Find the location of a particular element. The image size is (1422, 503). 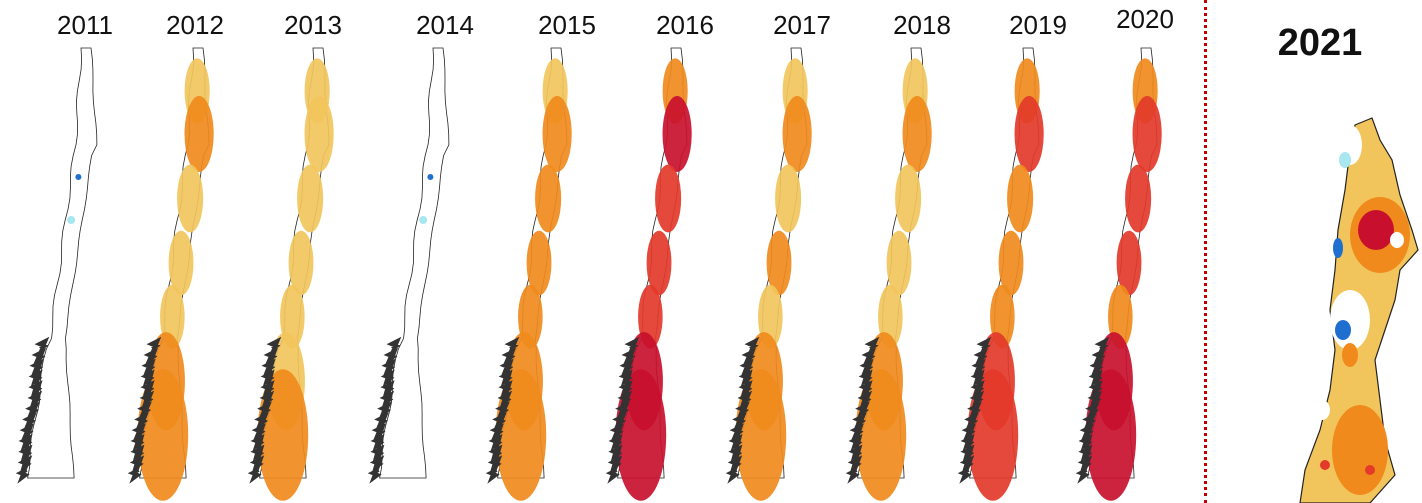

year-label-2017: 2017 is located at coordinates (802, 25).